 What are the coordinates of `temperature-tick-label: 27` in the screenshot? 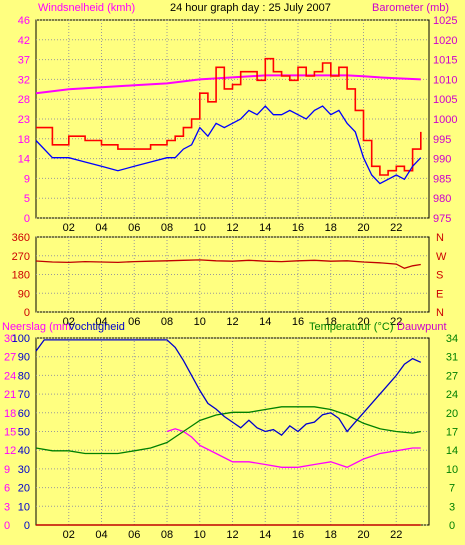 It's located at (452, 376).